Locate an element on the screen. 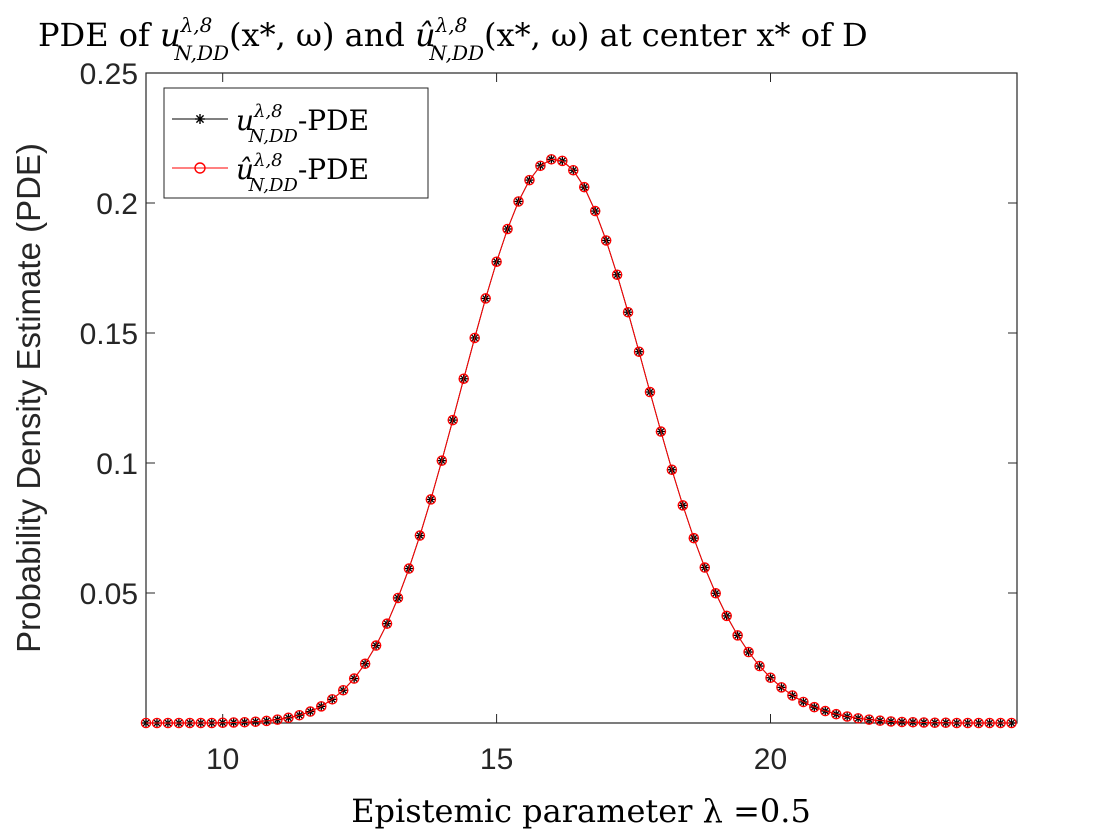 The image size is (1120, 840). y-tick-label: 0.05 is located at coordinates (109, 594).